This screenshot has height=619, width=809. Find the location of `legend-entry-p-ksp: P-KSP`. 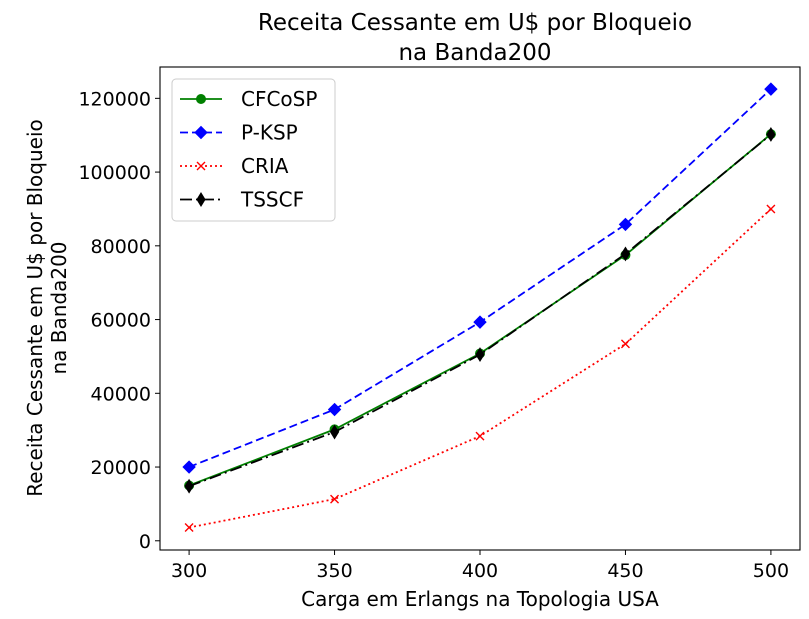

legend-entry-p-ksp: P-KSP is located at coordinates (239, 133).